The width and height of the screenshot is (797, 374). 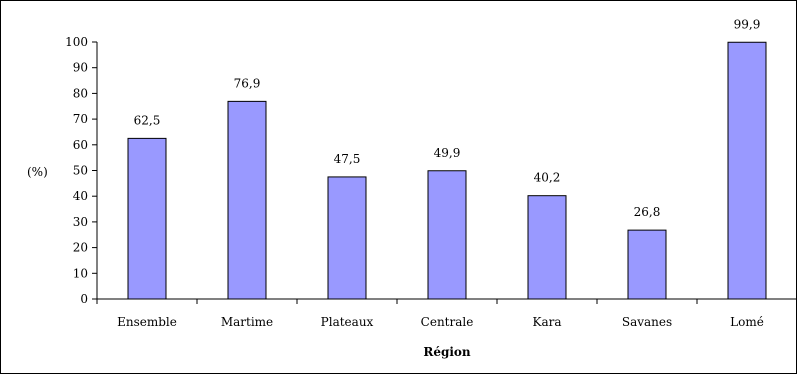 What do you see at coordinates (80, 68) in the screenshot?
I see `y-tick-label: 90` at bounding box center [80, 68].